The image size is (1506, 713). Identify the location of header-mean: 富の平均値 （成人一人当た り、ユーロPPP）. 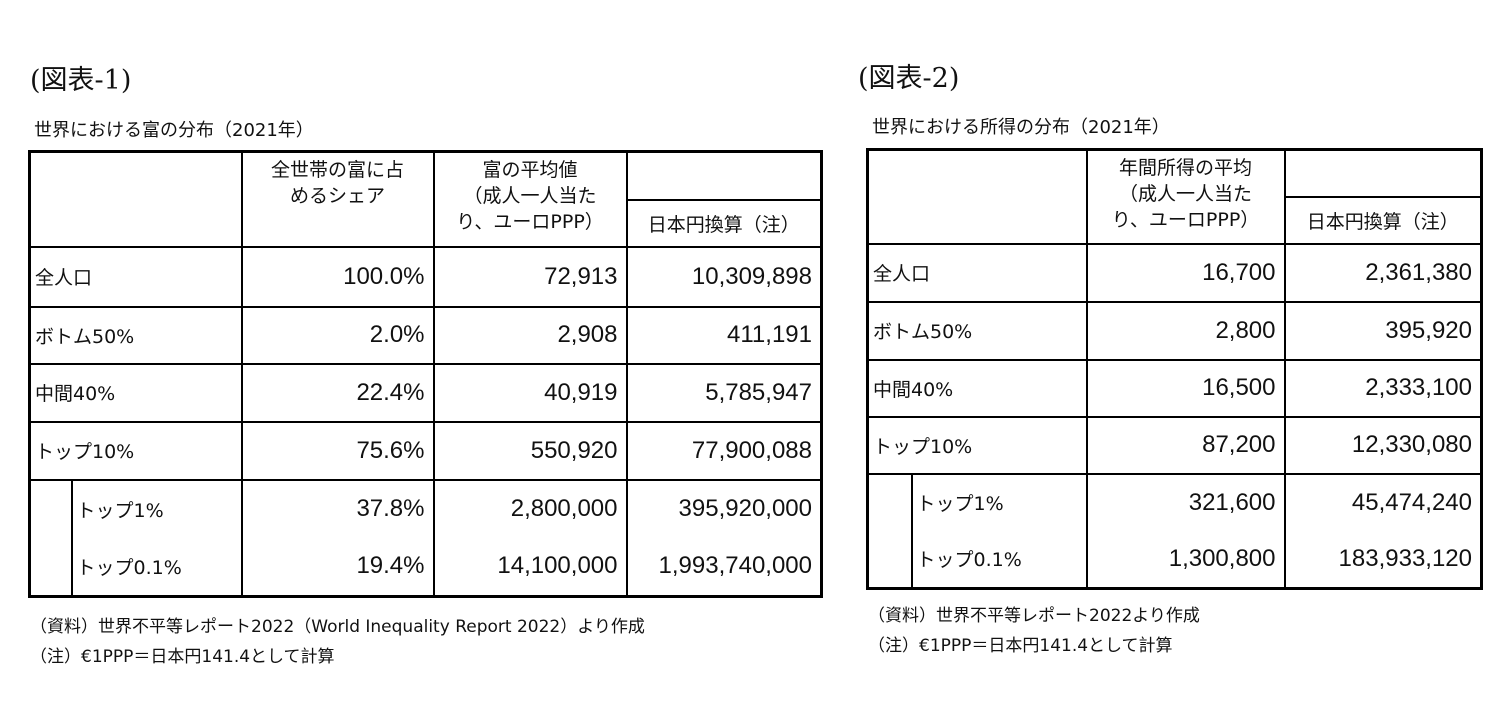
(530, 199).